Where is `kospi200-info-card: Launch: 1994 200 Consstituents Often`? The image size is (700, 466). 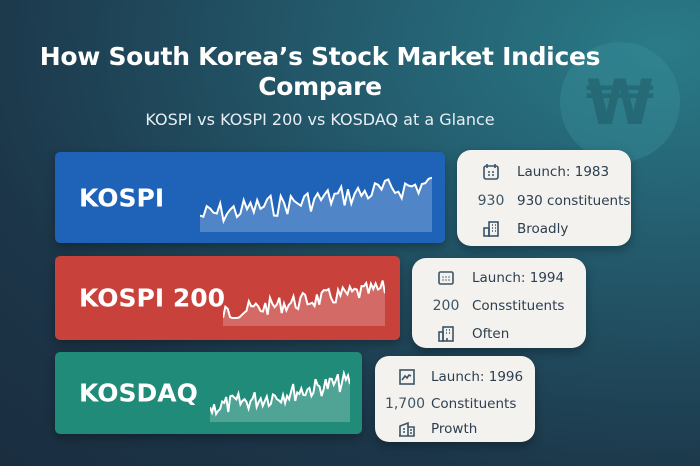 kospi200-info-card: Launch: 1994 200 Consstituents Often is located at coordinates (499, 303).